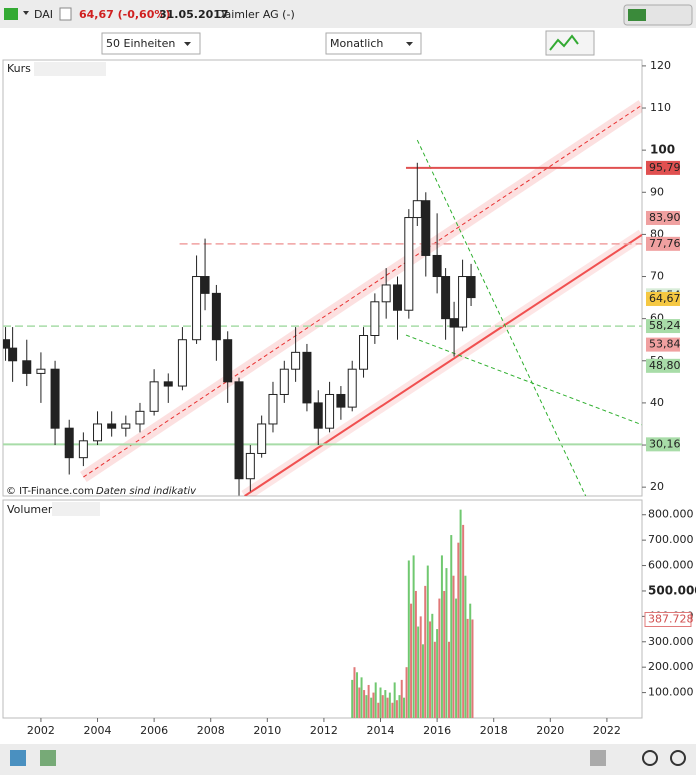 The width and height of the screenshot is (696, 779). Describe the element at coordinates (98, 730) in the screenshot. I see `x-tick-label: 2004` at that location.